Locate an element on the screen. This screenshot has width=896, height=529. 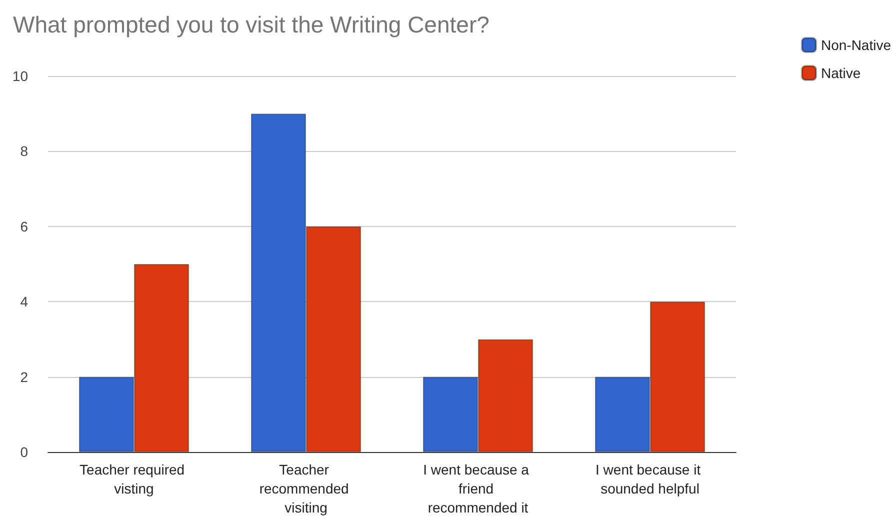
legend-label: Native is located at coordinates (840, 73).